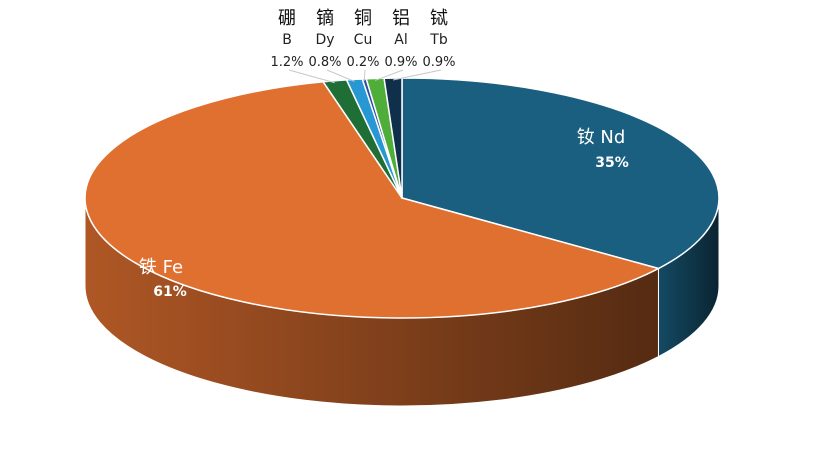 The image size is (820, 460). What do you see at coordinates (612, 163) in the screenshot?
I see `slice-value-nd: 35%` at bounding box center [612, 163].